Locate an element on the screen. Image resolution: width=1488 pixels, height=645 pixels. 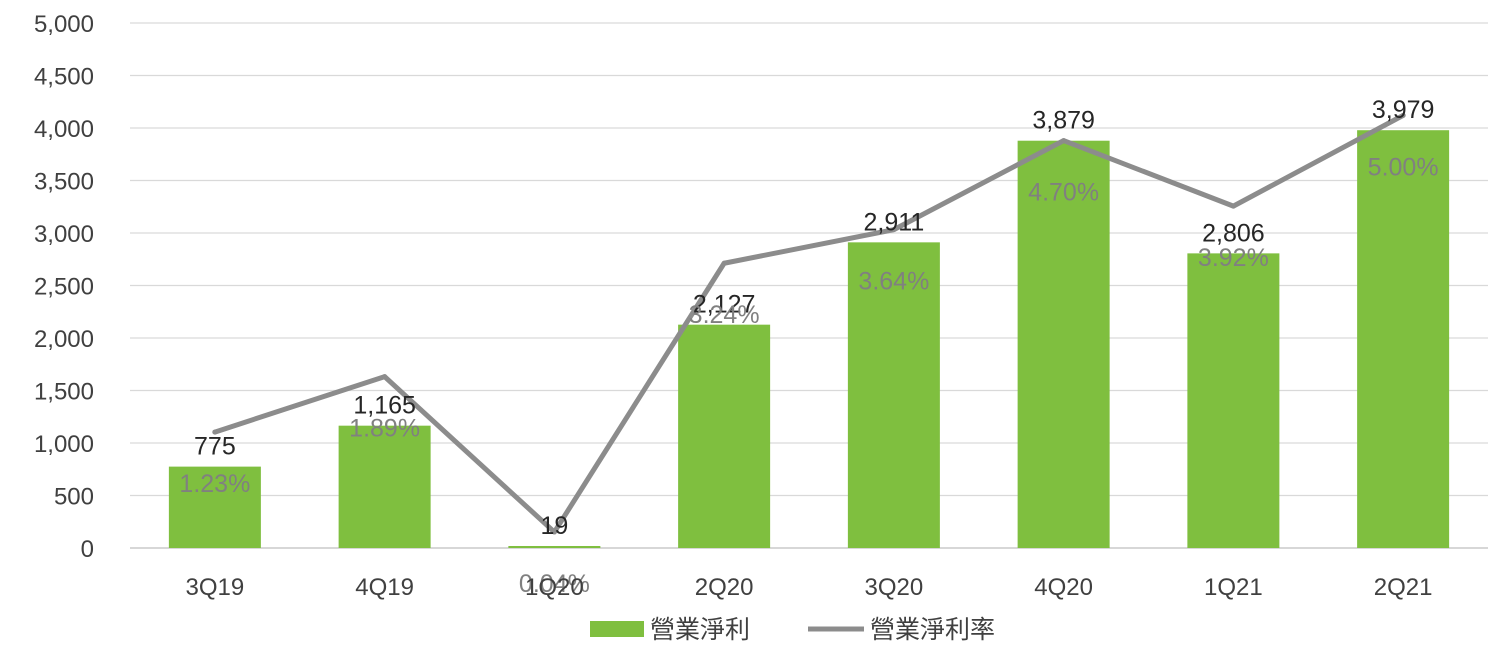
y-tick-label: 2,500 is located at coordinates (64, 287).